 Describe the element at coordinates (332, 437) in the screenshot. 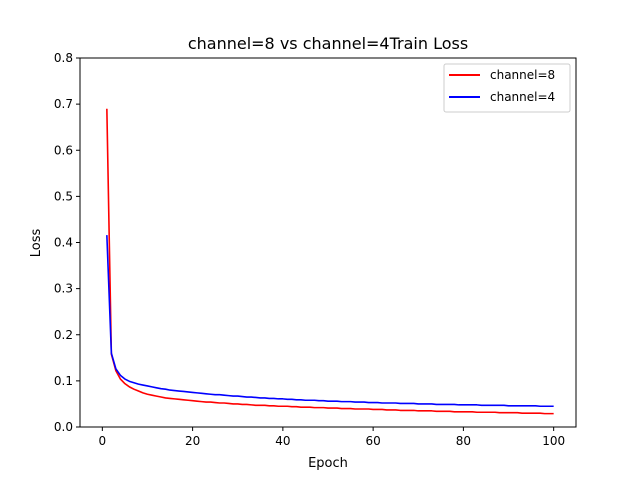

I see `x-axis: 0 20 40 60 80 100` at that location.